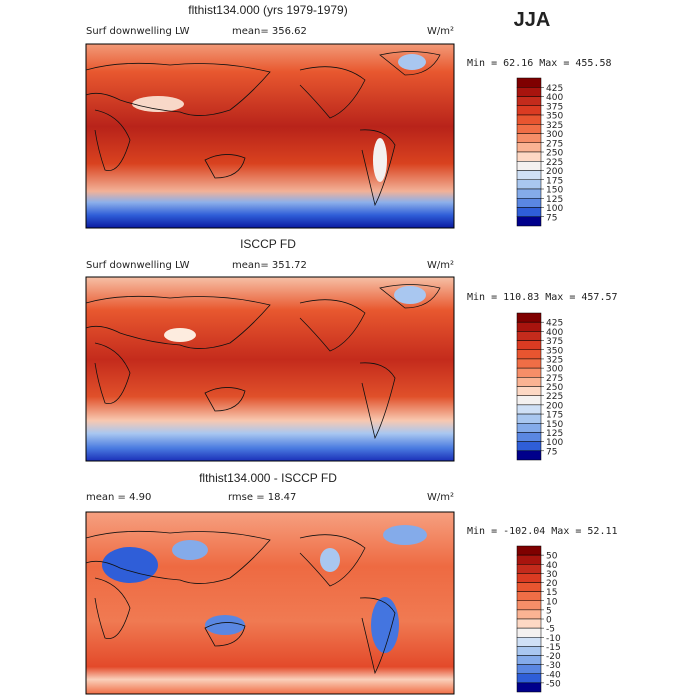  Describe the element at coordinates (554, 144) in the screenshot. I see `colorbar-label: 275` at that location.